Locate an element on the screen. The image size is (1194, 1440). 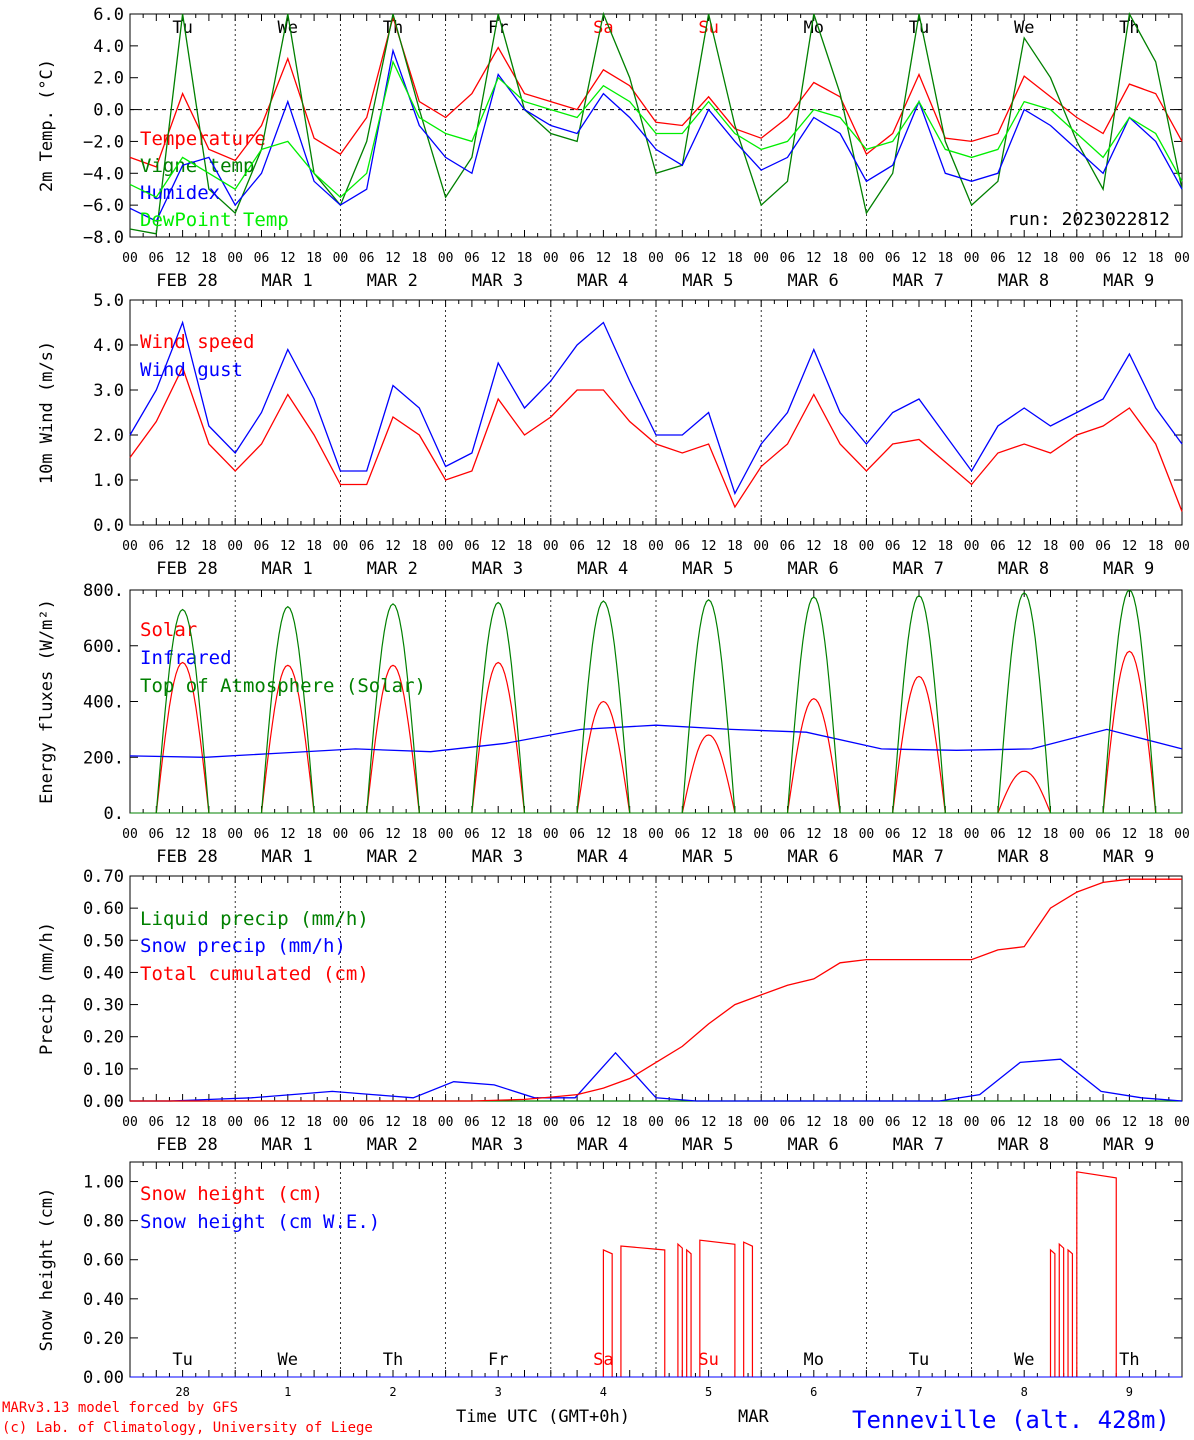
date-label: MAR 5 is located at coordinates (707, 281).